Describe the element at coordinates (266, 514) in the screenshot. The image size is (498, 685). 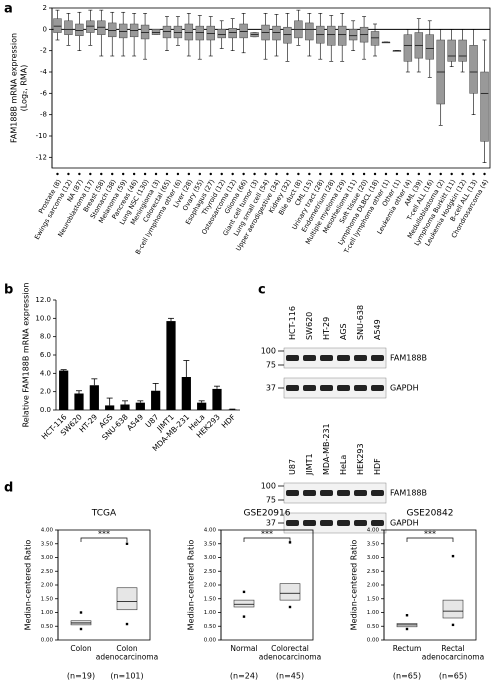
I see `chart-title: GSE20916` at that location.